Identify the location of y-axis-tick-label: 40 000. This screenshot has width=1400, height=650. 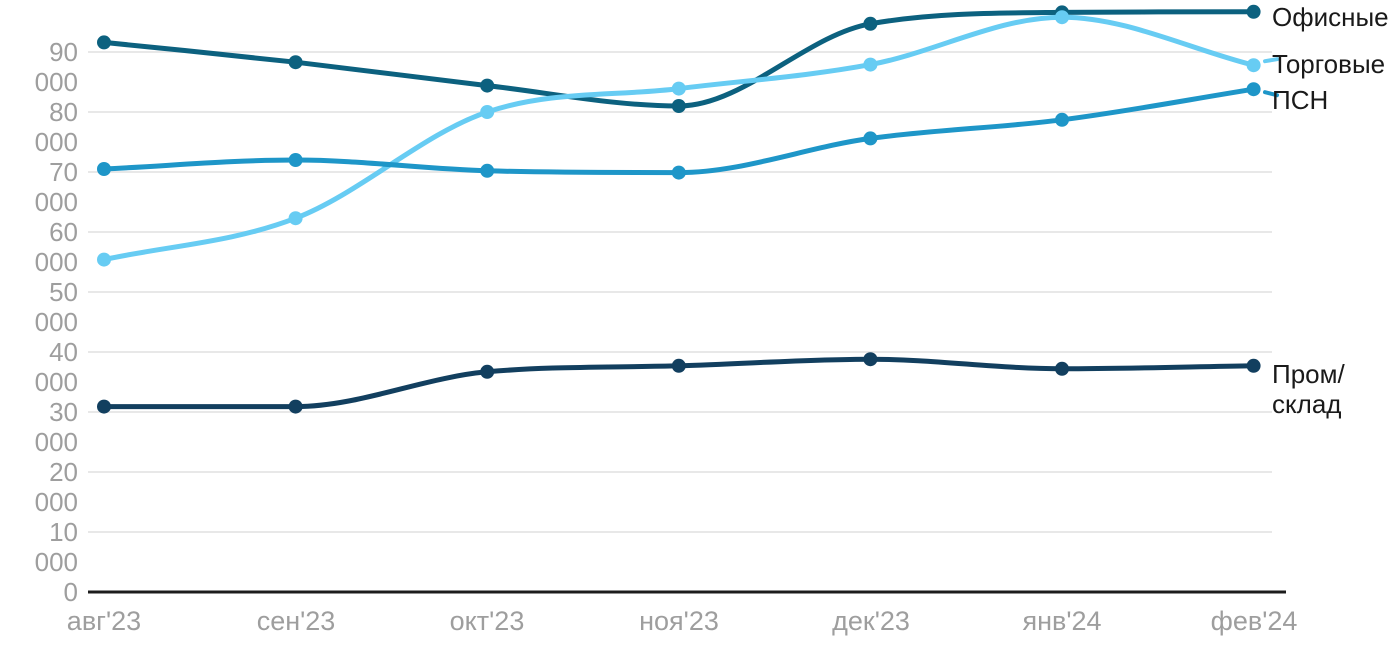
(56, 367).